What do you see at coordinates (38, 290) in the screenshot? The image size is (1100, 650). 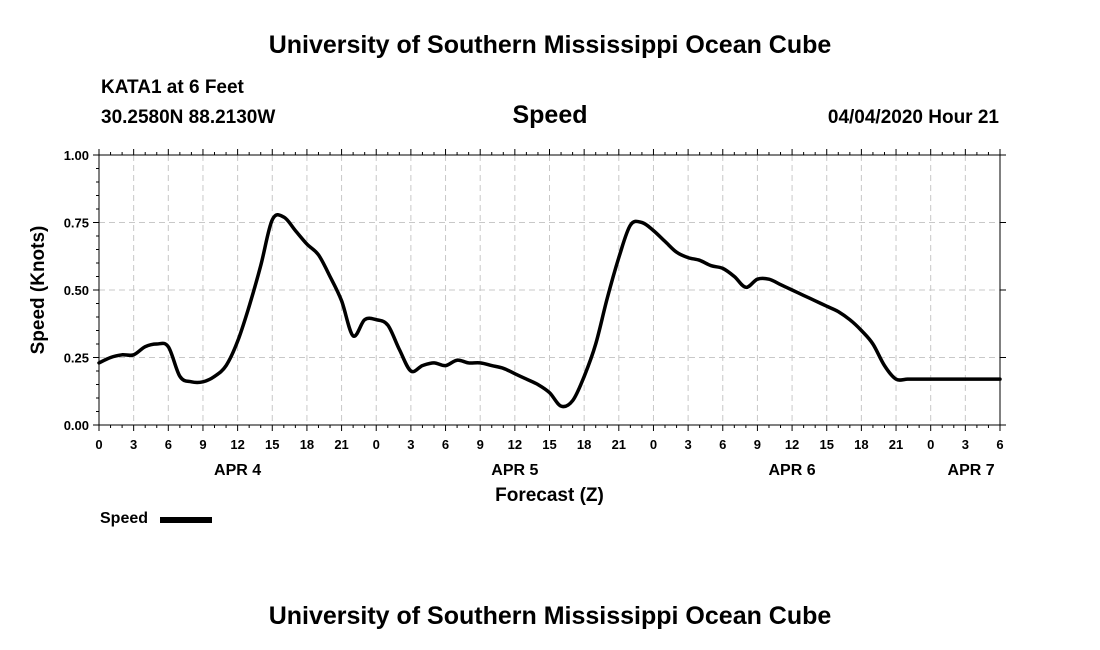 I see `y-axis-label: Speed (Knots)` at bounding box center [38, 290].